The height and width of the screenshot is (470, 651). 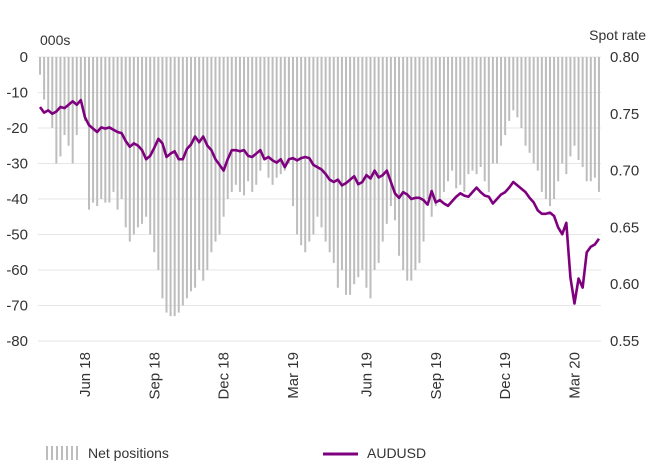 I want to click on net-positions-legend-swatch, so click(x=62, y=453).